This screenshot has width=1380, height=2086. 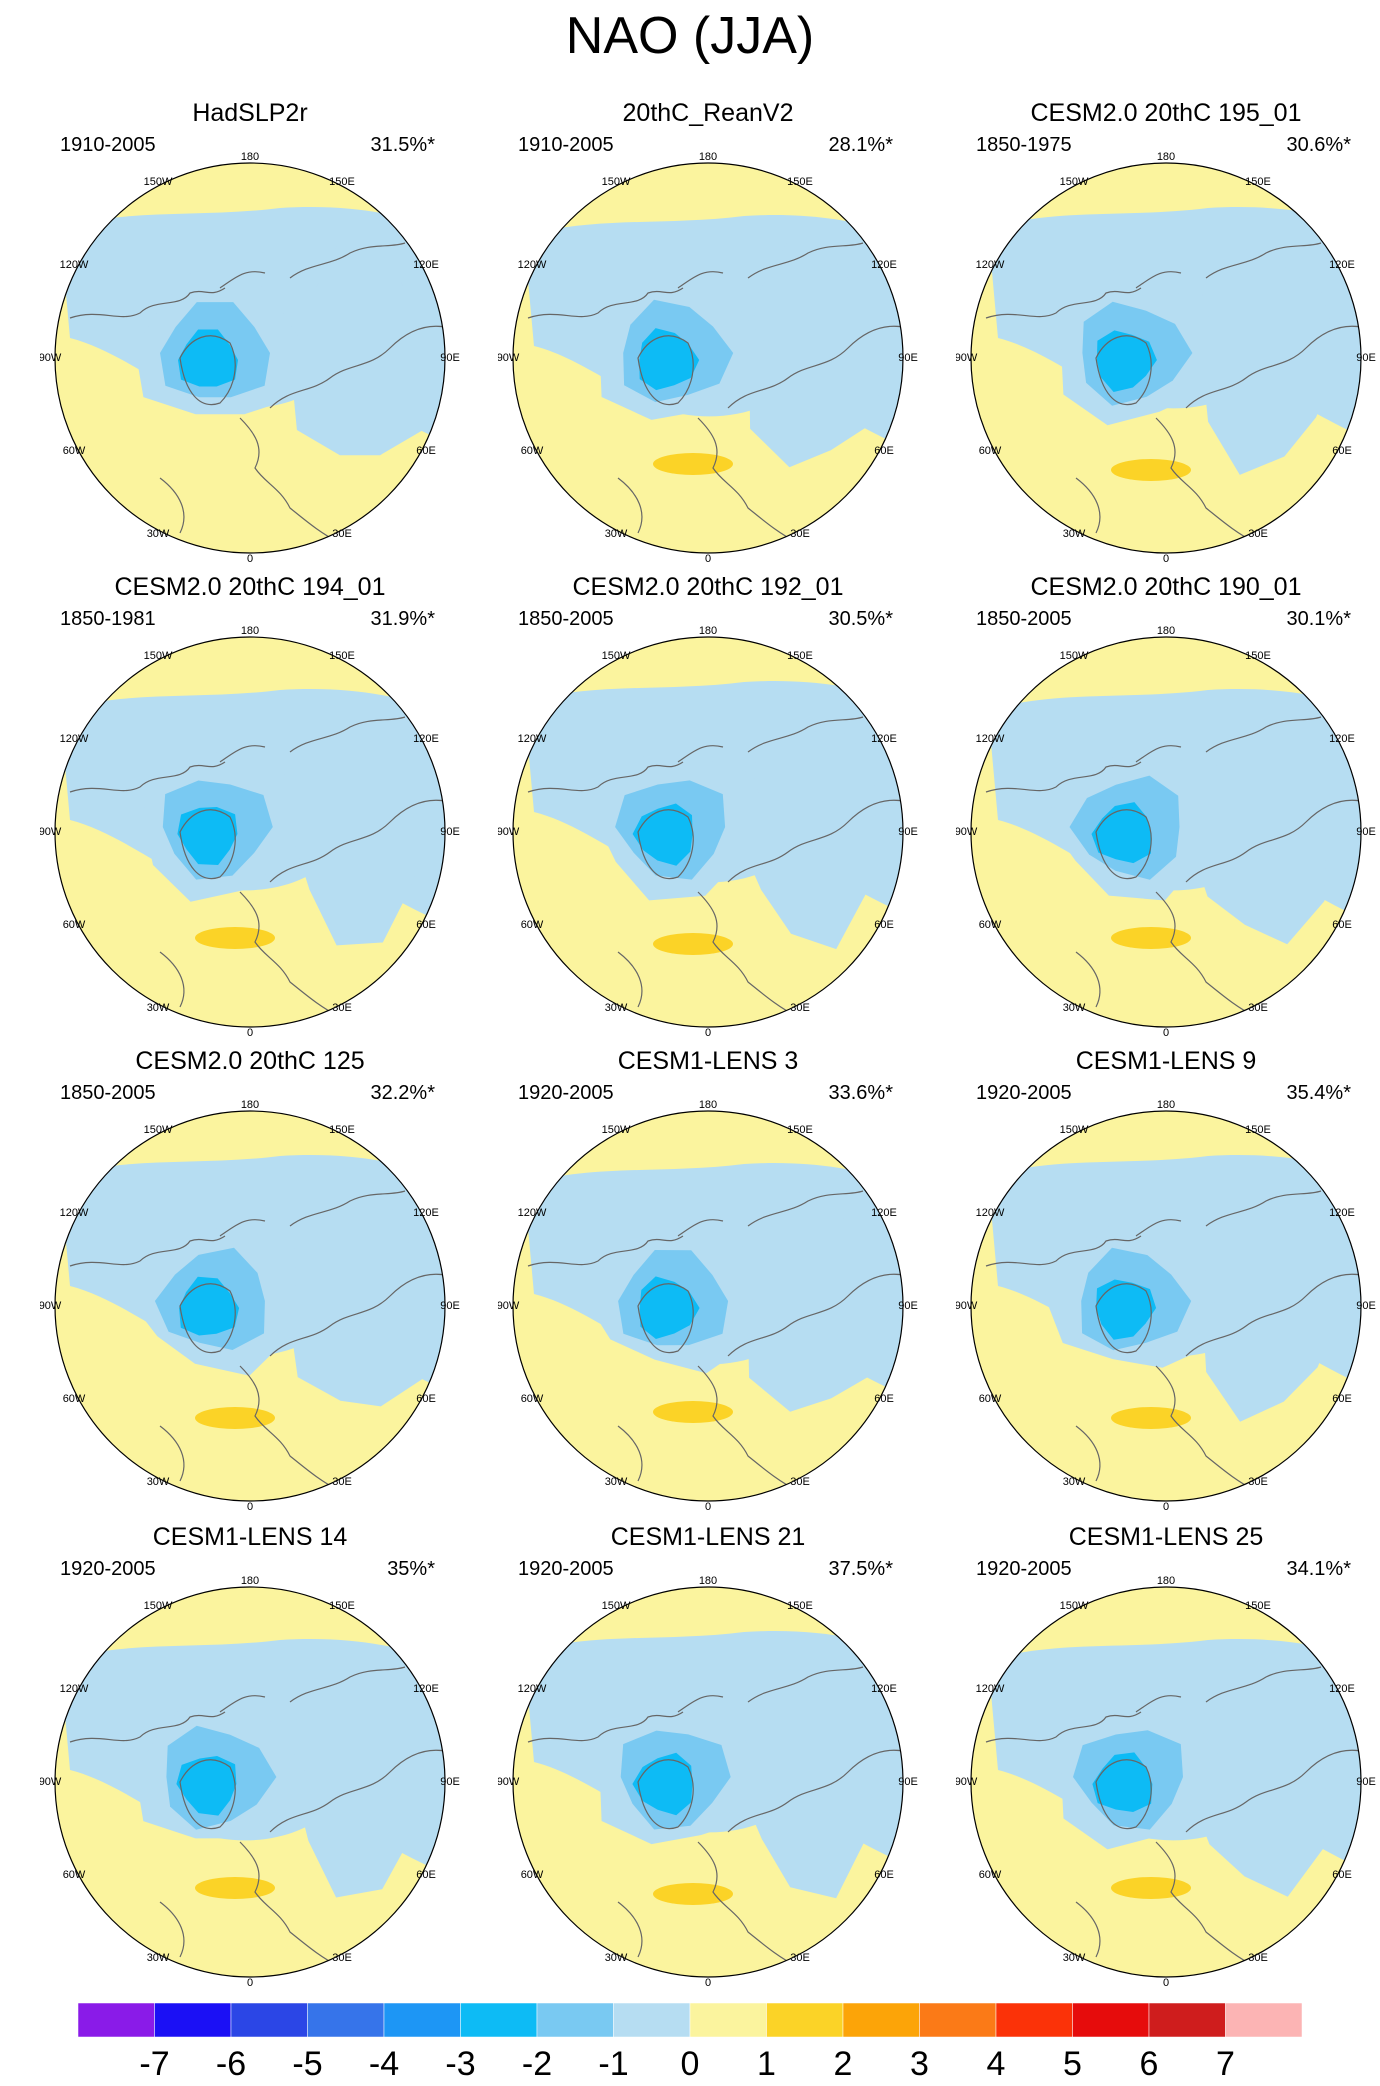 What do you see at coordinates (1166, 587) in the screenshot?
I see `panel-title: CESM2.0 20thC 190_01` at bounding box center [1166, 587].